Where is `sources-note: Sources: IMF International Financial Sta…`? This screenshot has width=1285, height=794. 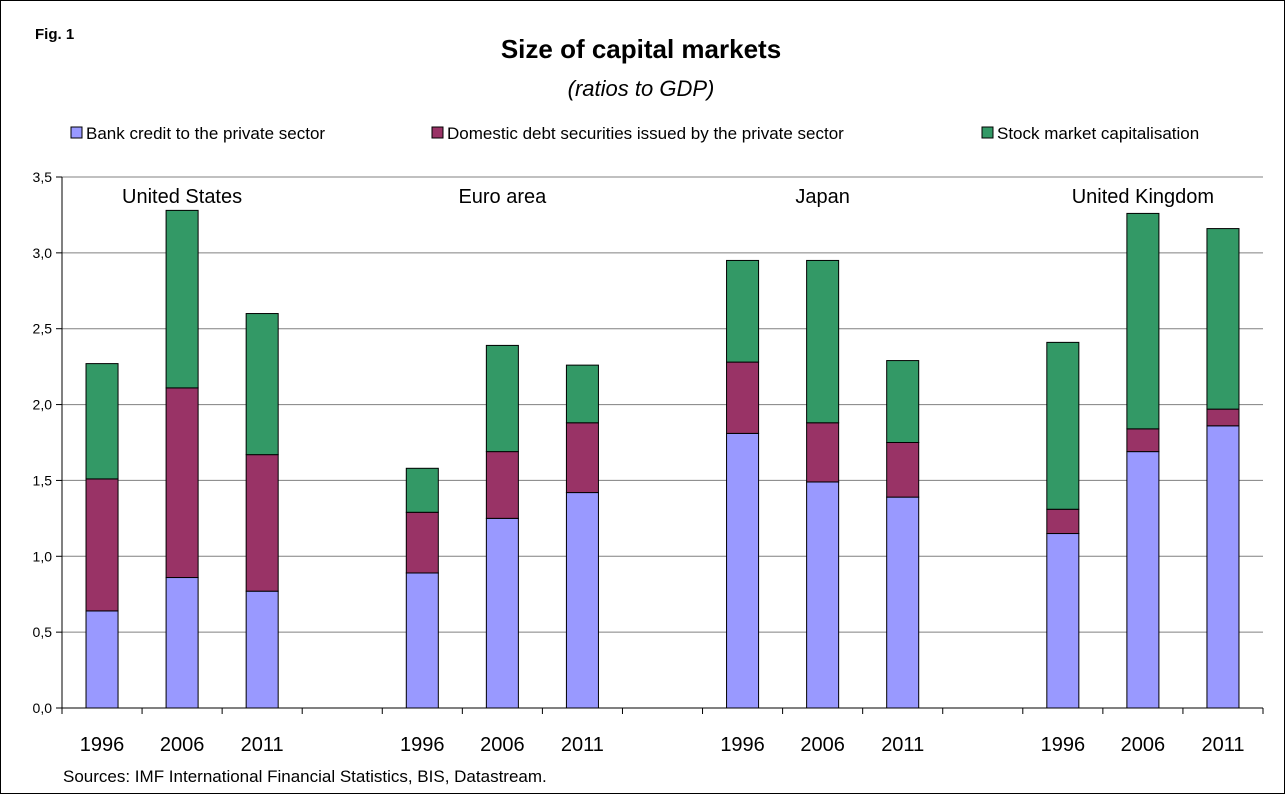 sources-note: Sources: IMF International Financial Sta… is located at coordinates (305, 776).